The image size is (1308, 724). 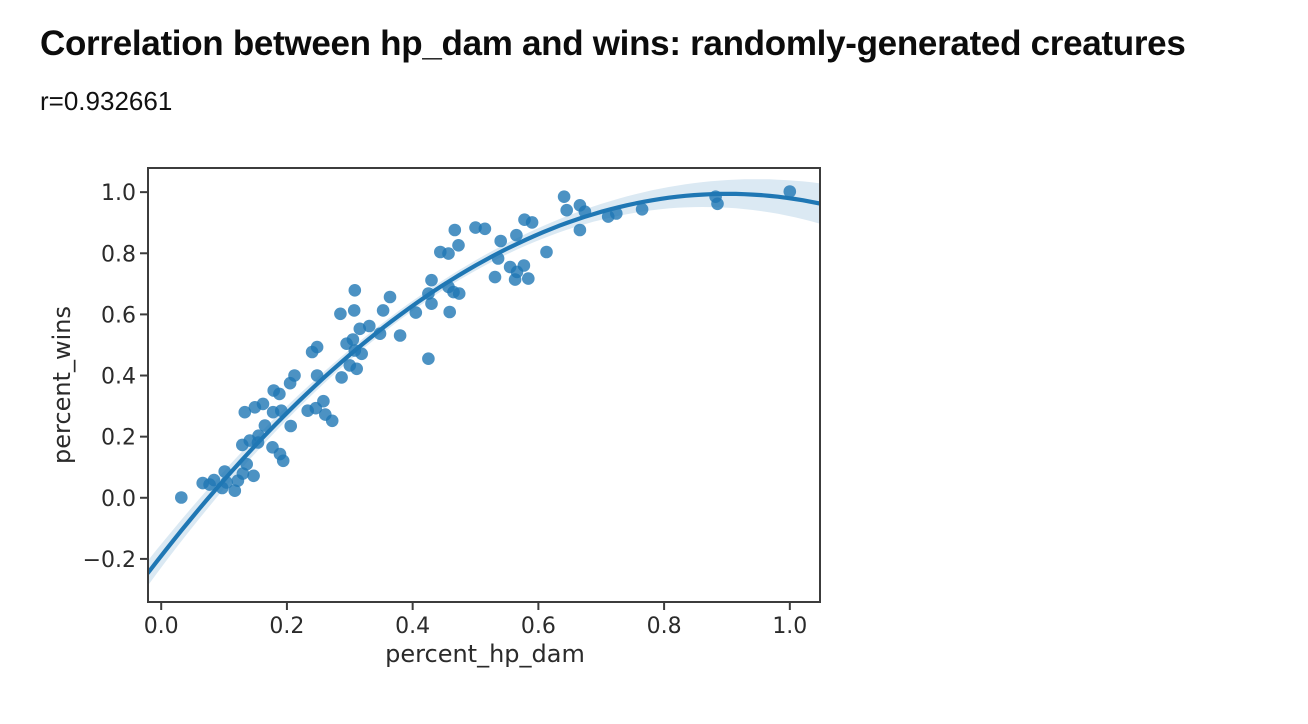 What do you see at coordinates (664, 626) in the screenshot?
I see `x-tick-label: 0.8` at bounding box center [664, 626].